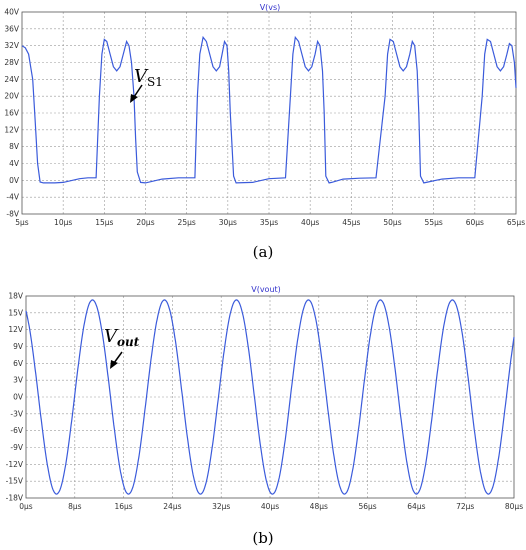 The image size is (526, 550). I want to click on chart-b-y-tick-label: -3V, so click(16, 413).